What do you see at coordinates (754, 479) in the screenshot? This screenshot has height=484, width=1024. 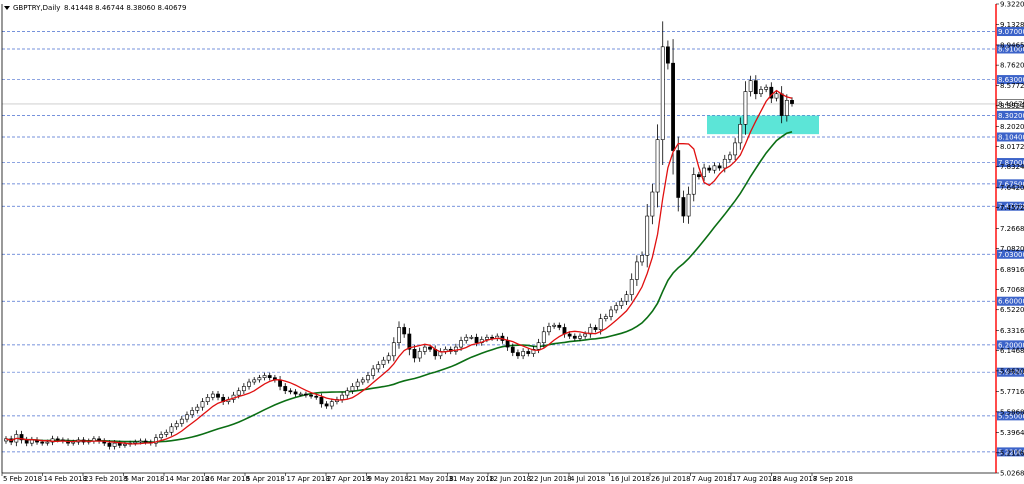 I see `time-tick-label: 17 Aug 2018` at bounding box center [754, 479].